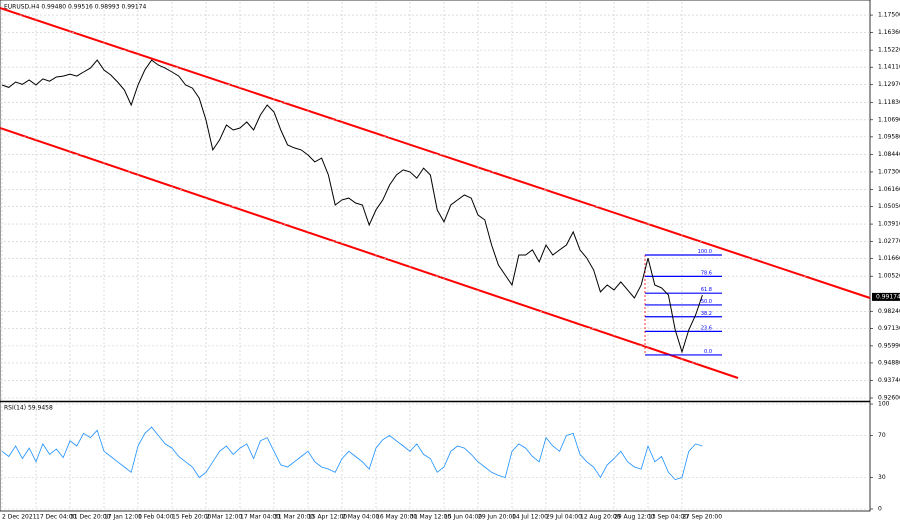 The image size is (900, 527). What do you see at coordinates (884, 404) in the screenshot?
I see `y-tick-label: 100` at bounding box center [884, 404].